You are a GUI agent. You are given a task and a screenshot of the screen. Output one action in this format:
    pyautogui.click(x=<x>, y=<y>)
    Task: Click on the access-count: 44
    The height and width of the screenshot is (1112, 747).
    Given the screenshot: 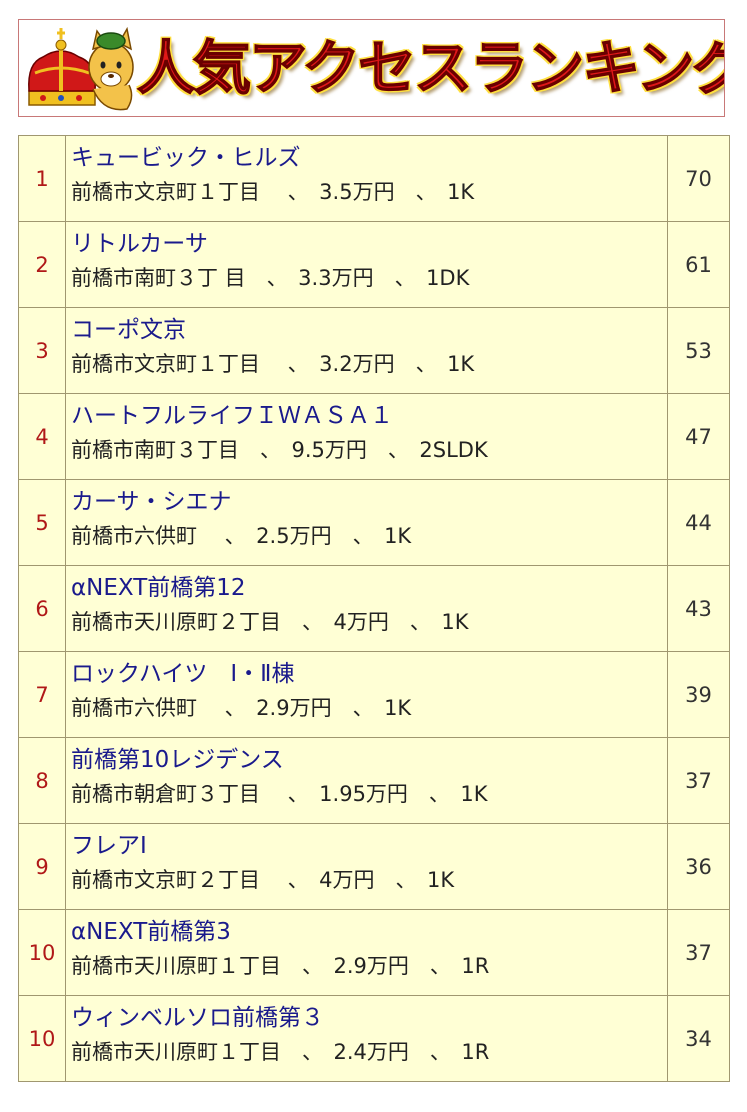 What is the action you would take?
    pyautogui.click(x=698, y=522)
    